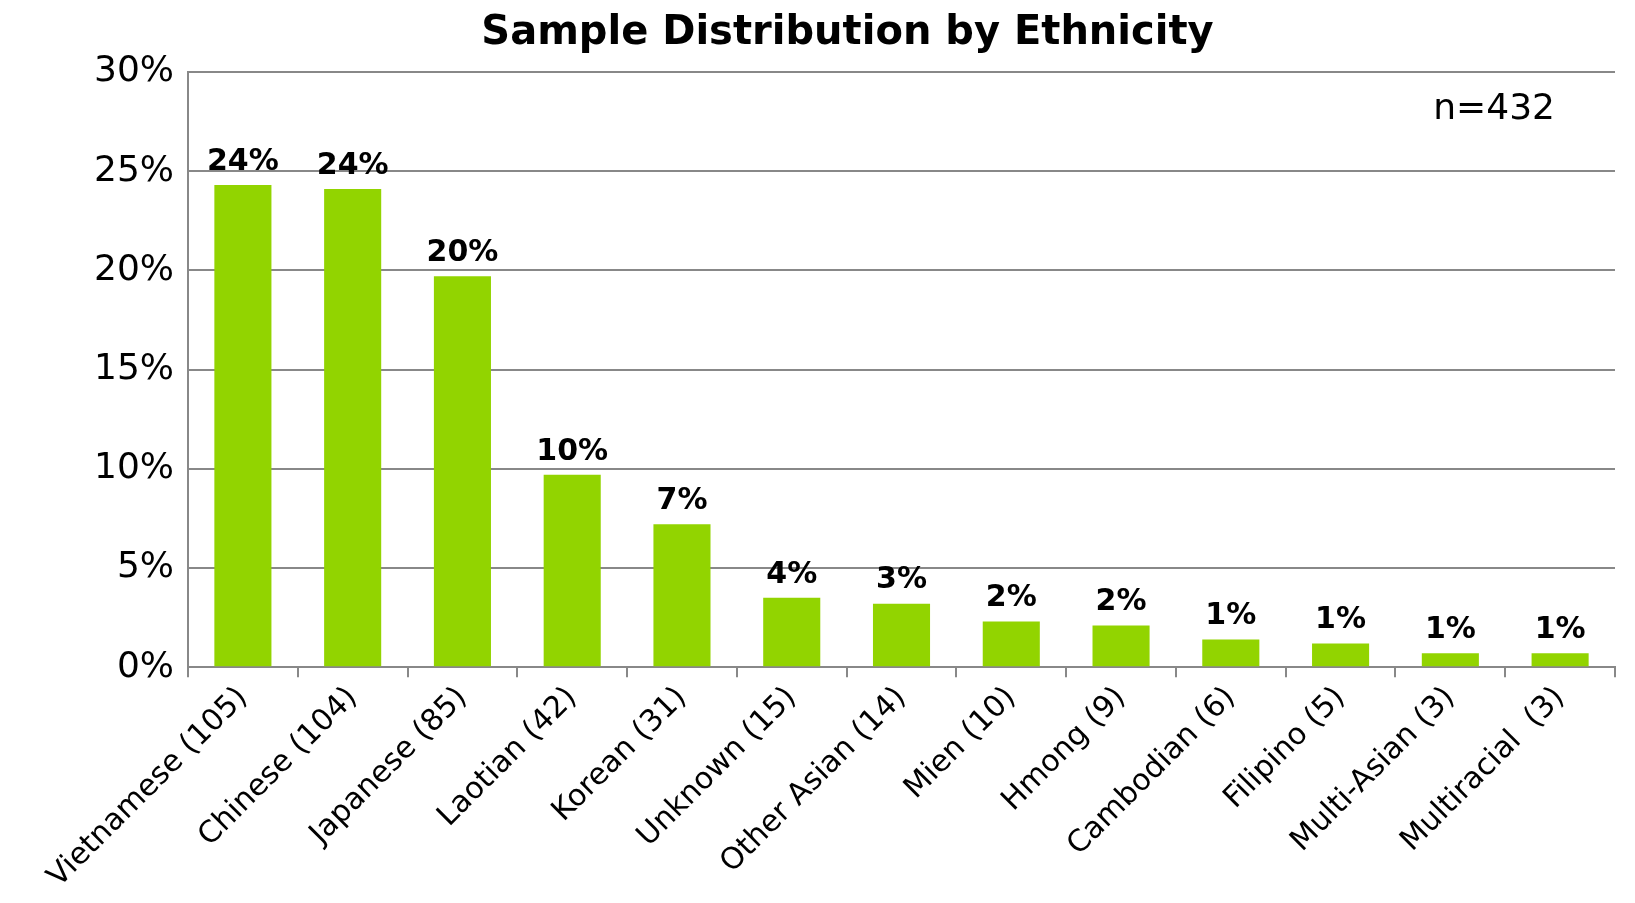 This screenshot has width=1635, height=903. What do you see at coordinates (134, 466) in the screenshot?
I see `y-tick-label: 10%` at bounding box center [134, 466].